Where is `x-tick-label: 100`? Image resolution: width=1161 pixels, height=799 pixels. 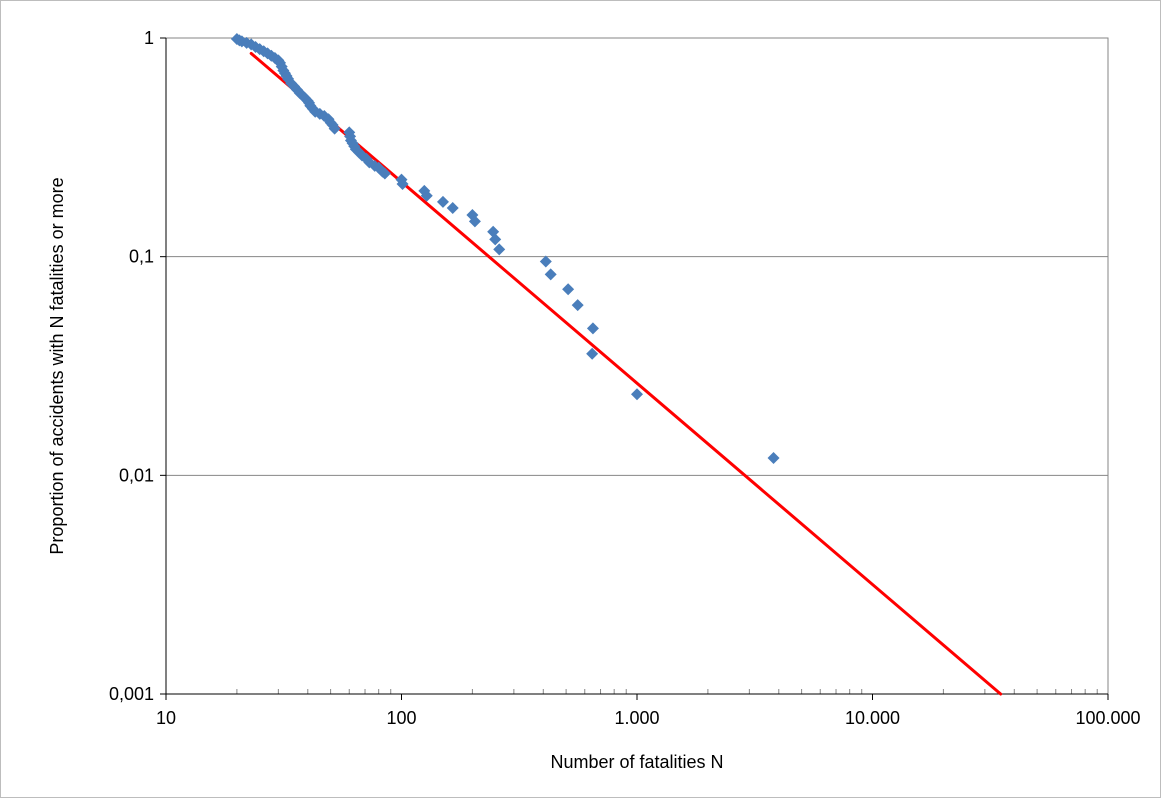 x-tick-label: 100 is located at coordinates (401, 718).